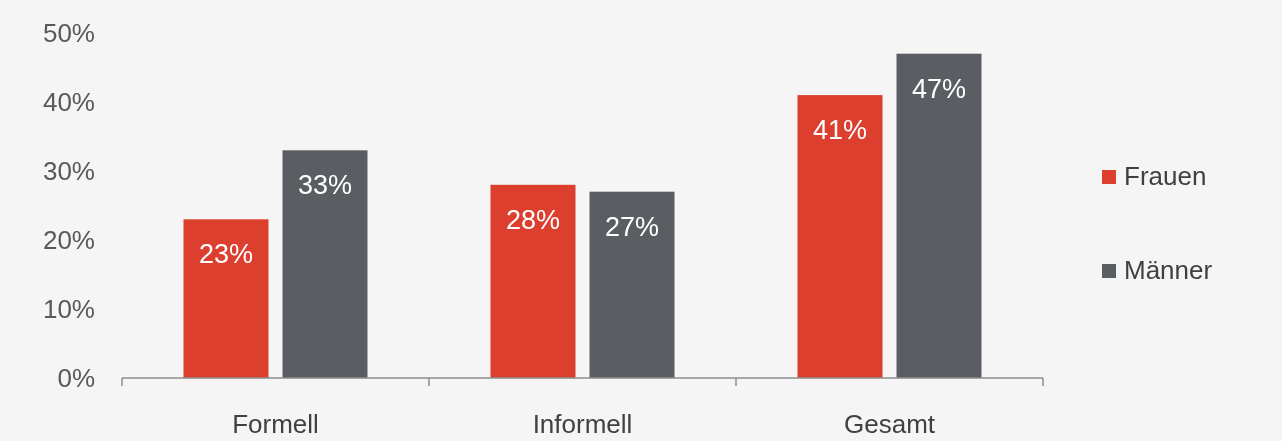  Describe the element at coordinates (889, 424) in the screenshot. I see `x-tick-label: Gesamt` at that location.